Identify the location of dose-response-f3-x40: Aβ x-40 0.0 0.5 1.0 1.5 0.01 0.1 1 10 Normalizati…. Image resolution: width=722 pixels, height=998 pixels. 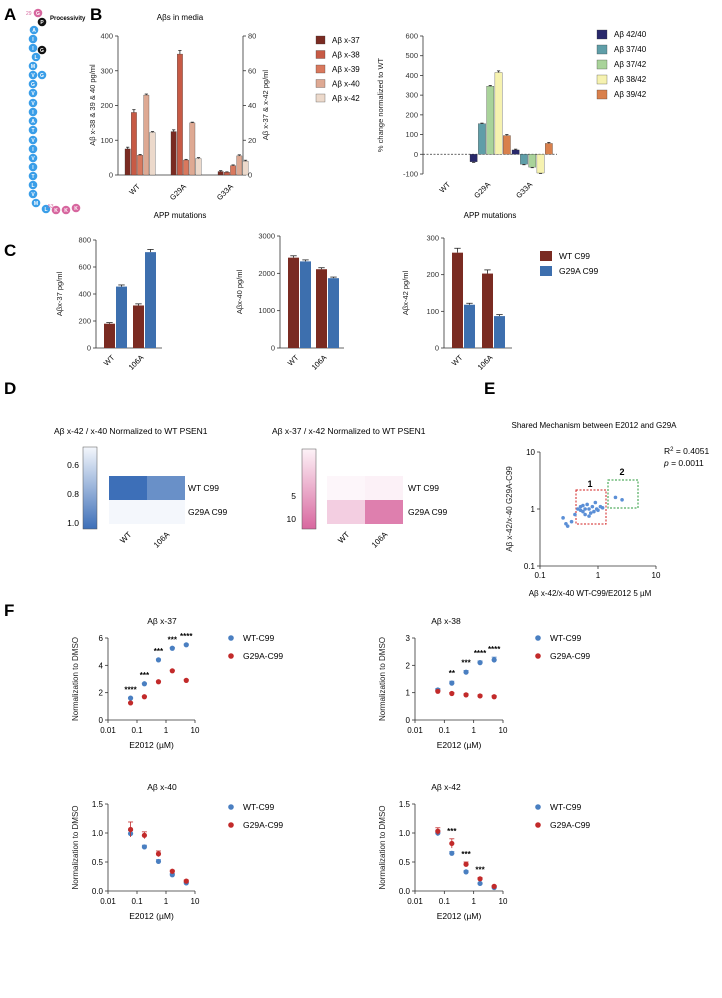
(177, 851).